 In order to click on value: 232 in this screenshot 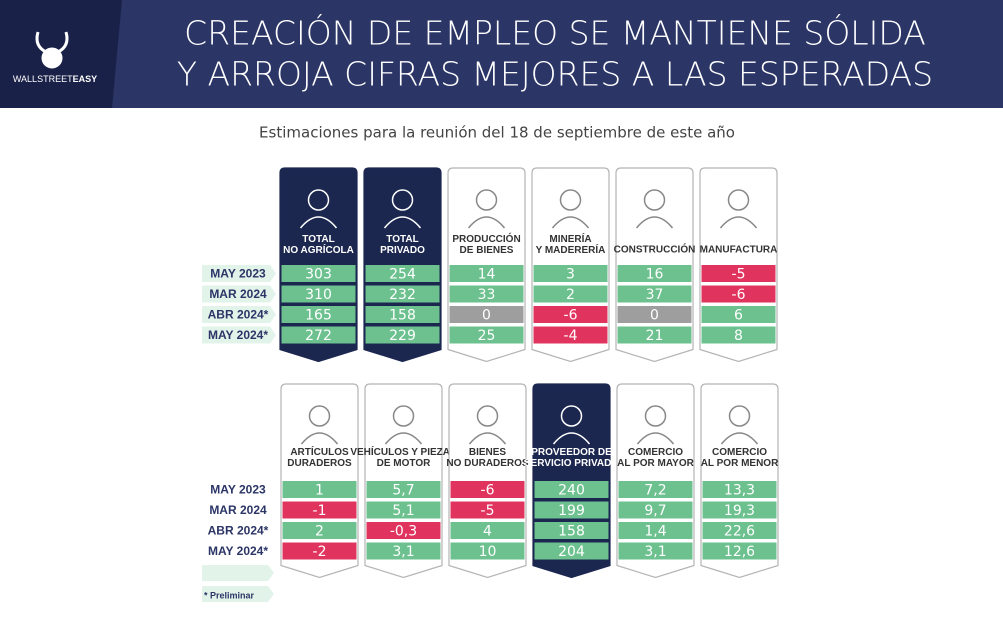, I will do `click(402, 295)`.